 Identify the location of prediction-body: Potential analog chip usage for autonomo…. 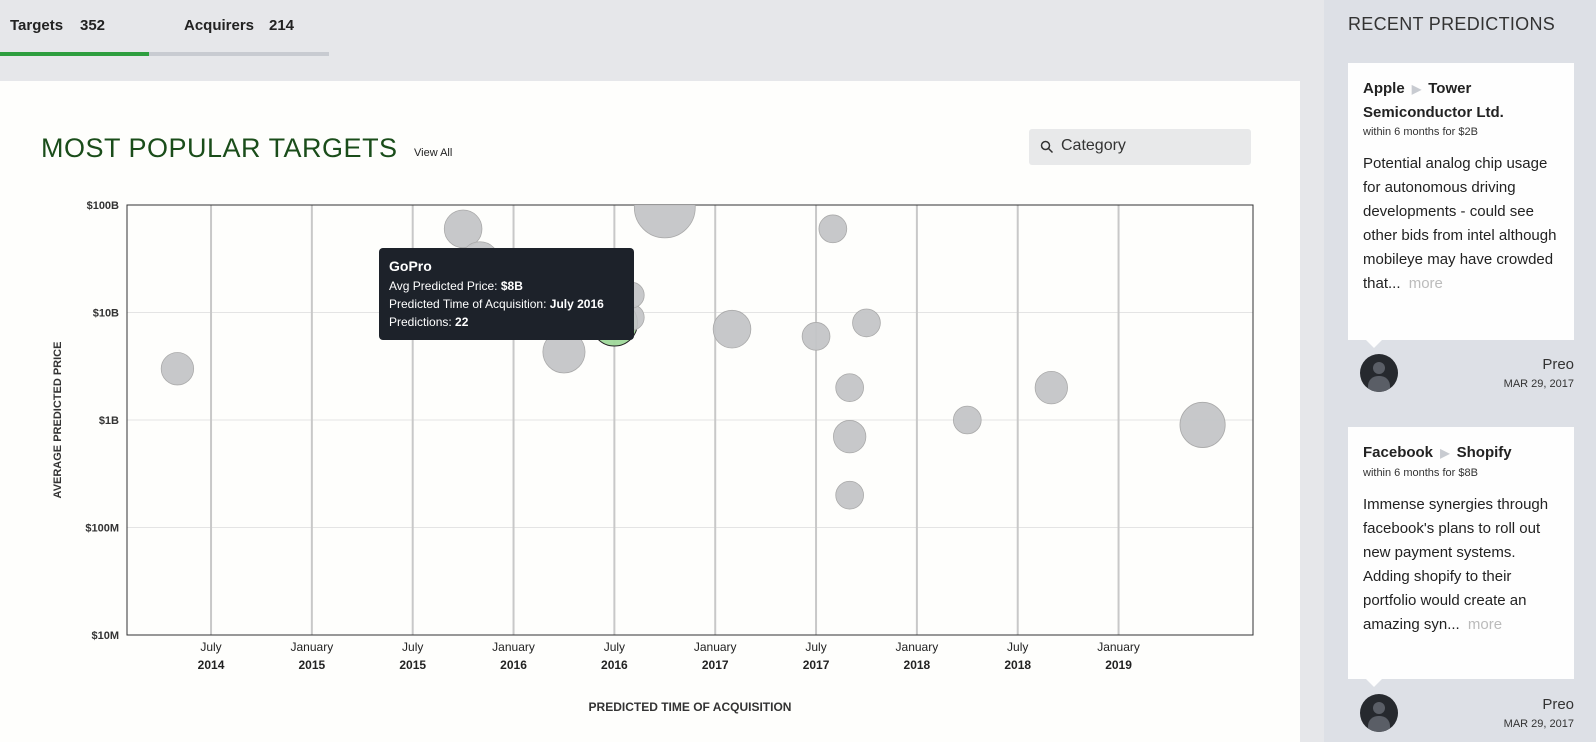
(1461, 224).